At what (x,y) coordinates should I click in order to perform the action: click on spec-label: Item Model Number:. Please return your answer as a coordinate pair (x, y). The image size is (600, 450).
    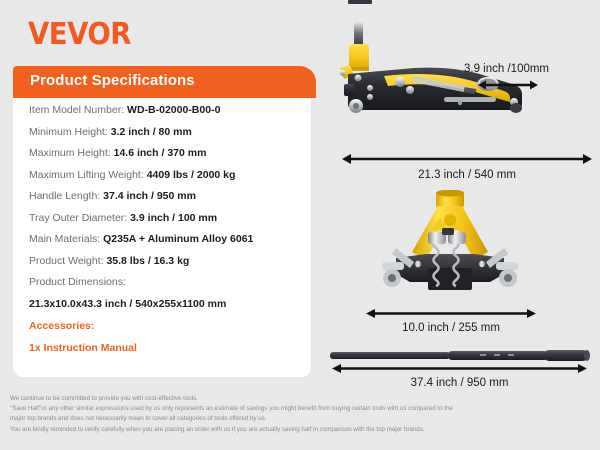
    Looking at the image, I should click on (77, 110).